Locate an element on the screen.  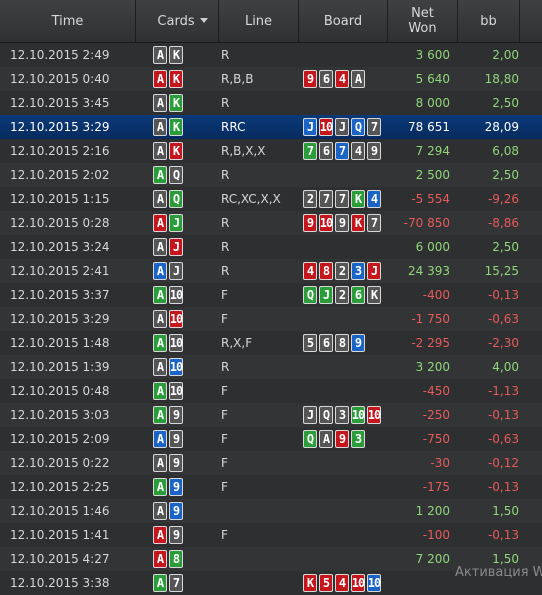
table-row: 12.10.2015 0:48 A 10 F -450 -1,13 is located at coordinates (271, 391).